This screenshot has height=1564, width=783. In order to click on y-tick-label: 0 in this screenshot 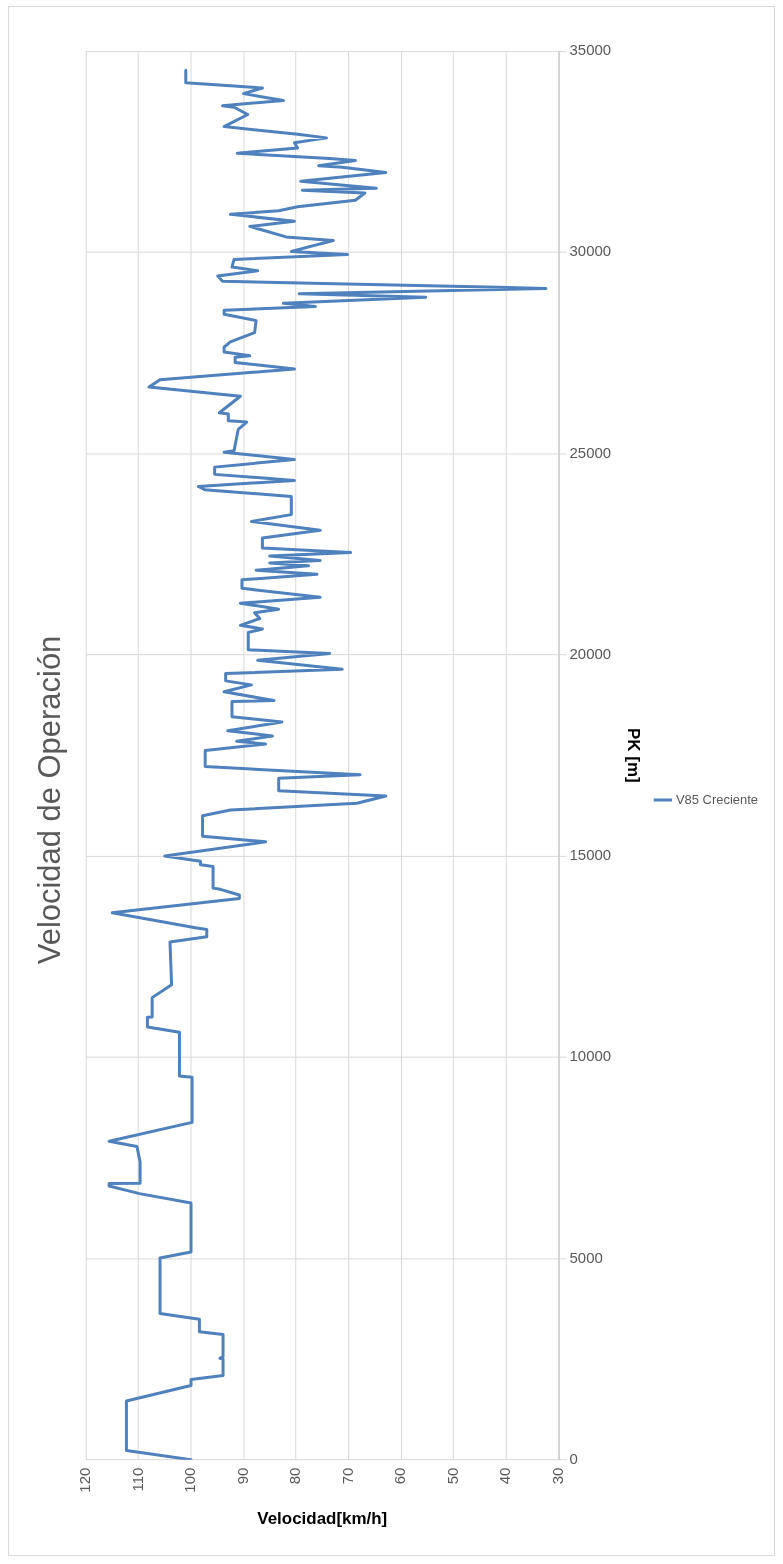, I will do `click(573, 1458)`.